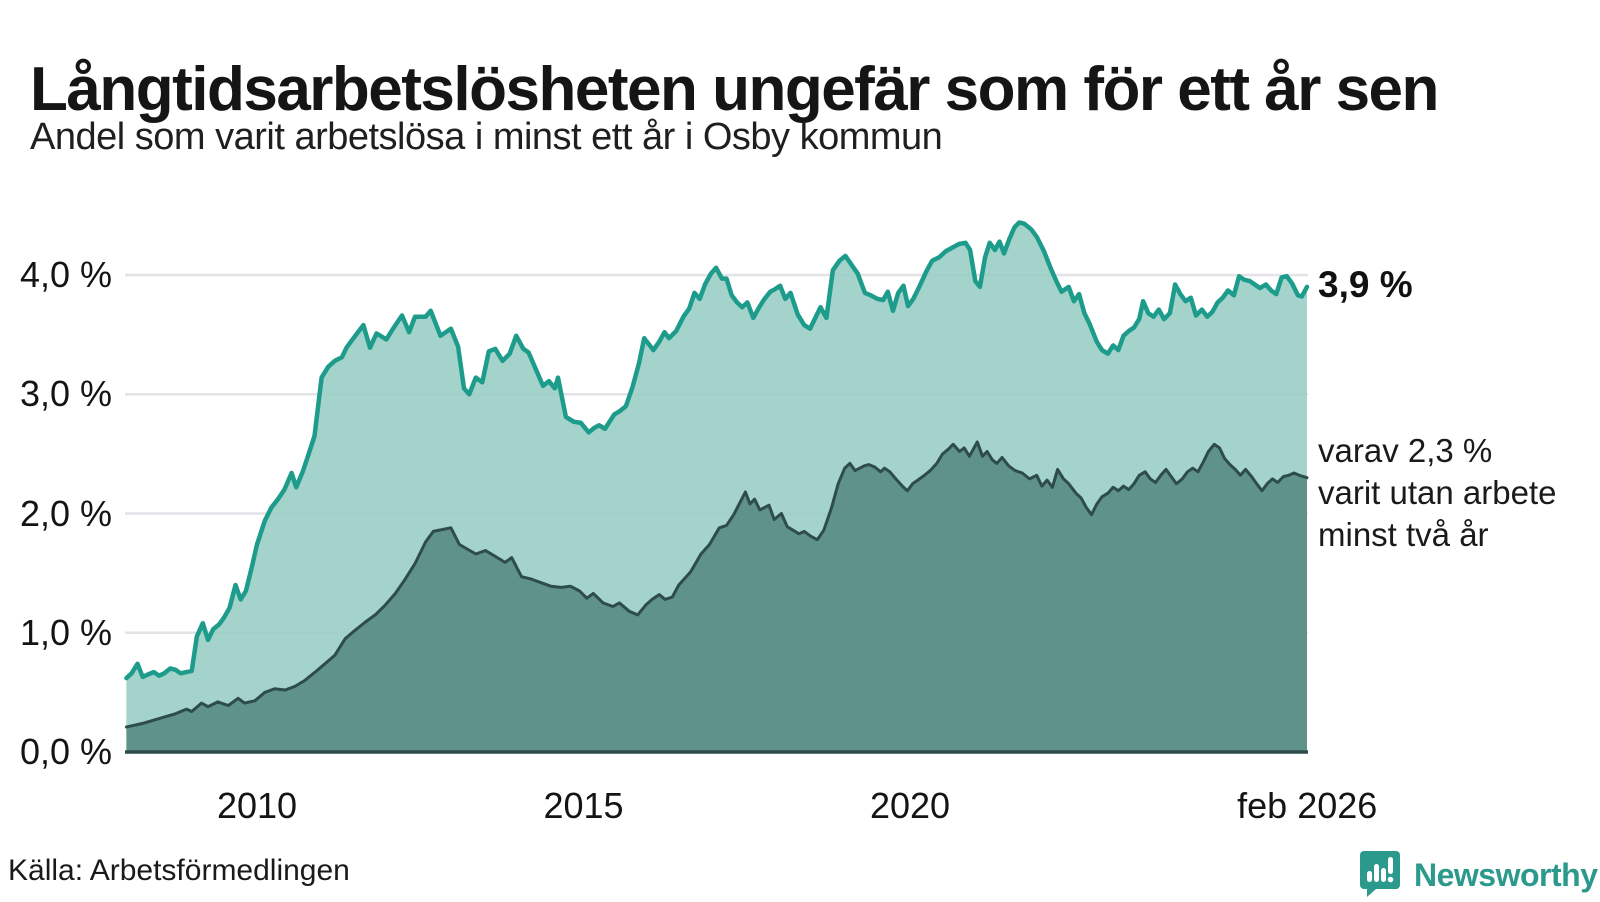 The height and width of the screenshot is (902, 1600). I want to click on source-note: Källa: Arbetsförmedlingen, so click(179, 870).